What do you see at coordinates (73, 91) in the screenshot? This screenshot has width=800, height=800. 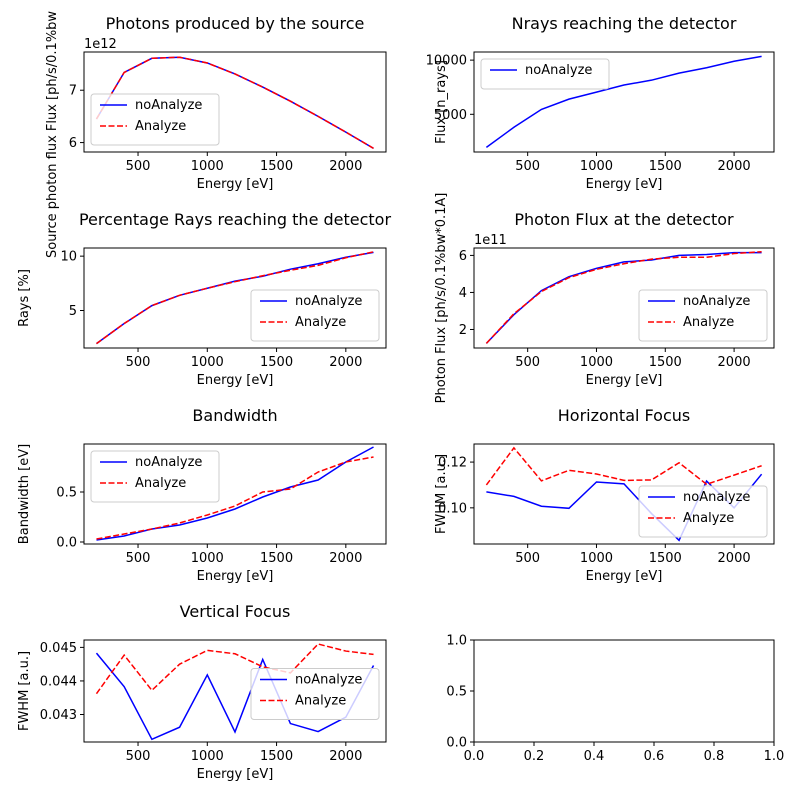 I see `y-tick-label: 7` at bounding box center [73, 91].